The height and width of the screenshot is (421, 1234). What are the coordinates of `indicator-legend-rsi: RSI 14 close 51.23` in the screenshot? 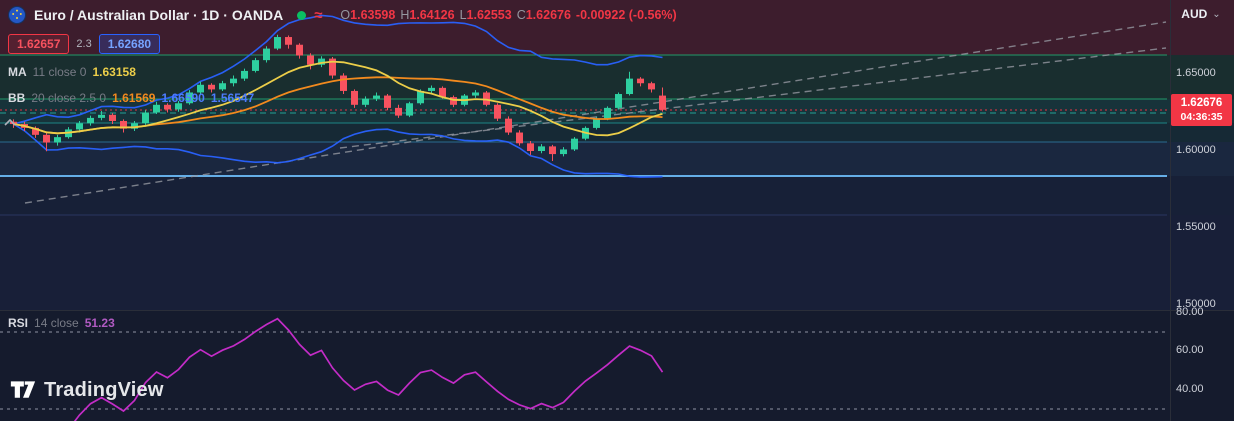 It's located at (61, 323).